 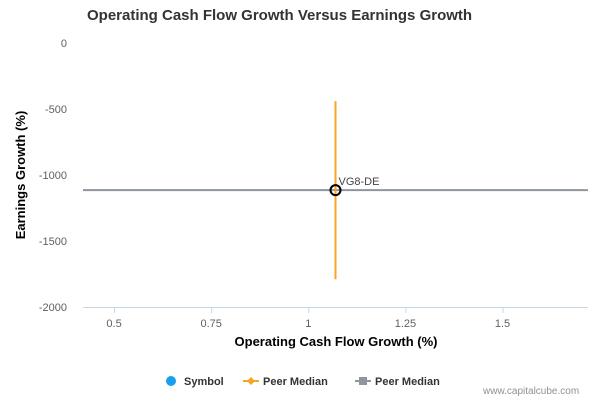 What do you see at coordinates (309, 310) in the screenshot?
I see `x-tick-marks` at bounding box center [309, 310].